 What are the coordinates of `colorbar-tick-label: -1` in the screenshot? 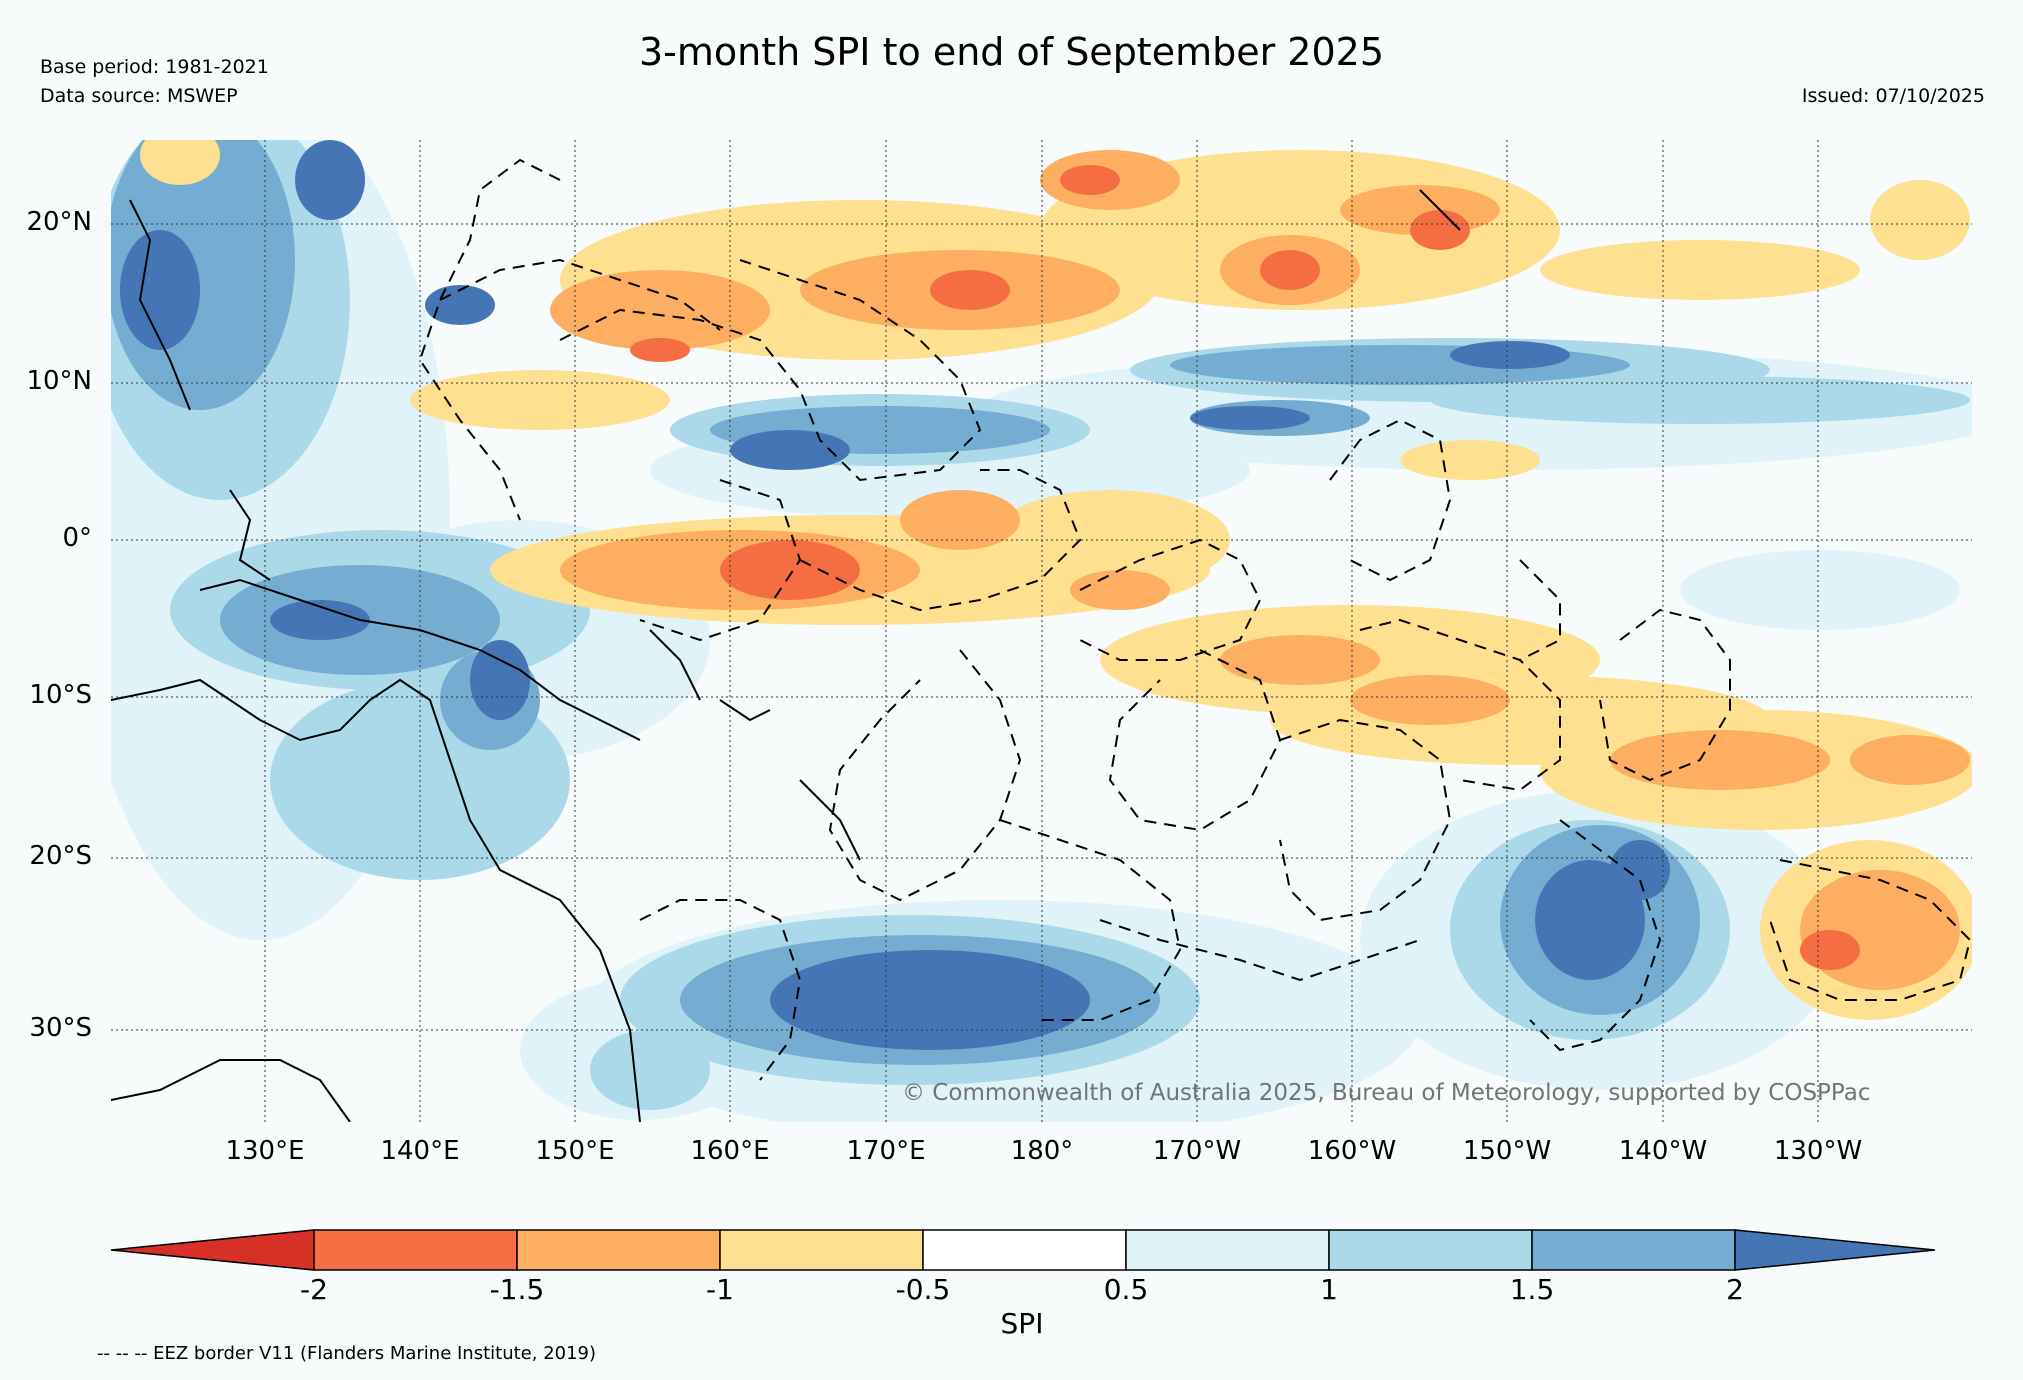 It's located at (720, 1289).